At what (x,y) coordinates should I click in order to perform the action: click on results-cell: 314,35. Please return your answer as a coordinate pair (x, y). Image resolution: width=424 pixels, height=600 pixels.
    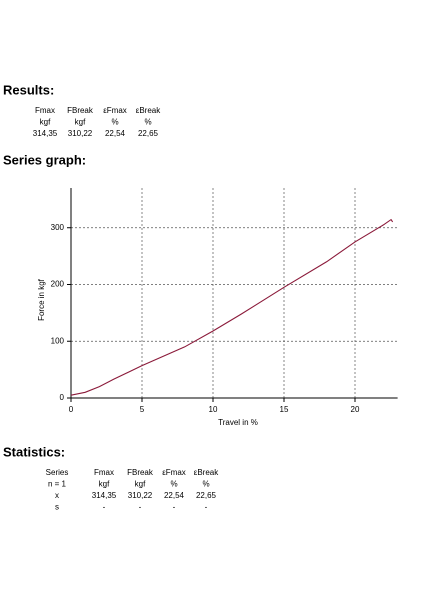
    Looking at the image, I should click on (45, 133).